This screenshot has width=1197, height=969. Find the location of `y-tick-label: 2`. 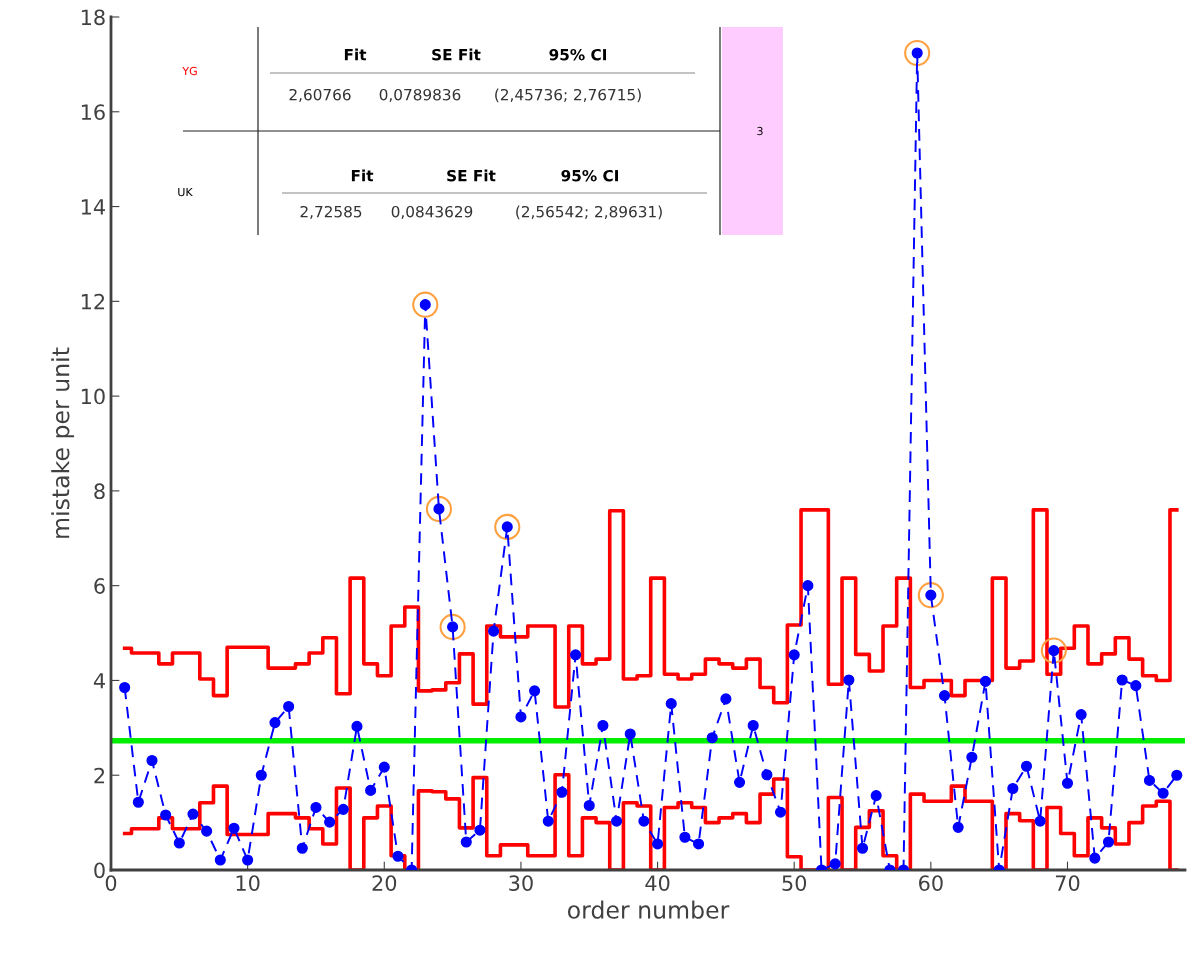

y-tick-label: 2 is located at coordinates (99, 775).